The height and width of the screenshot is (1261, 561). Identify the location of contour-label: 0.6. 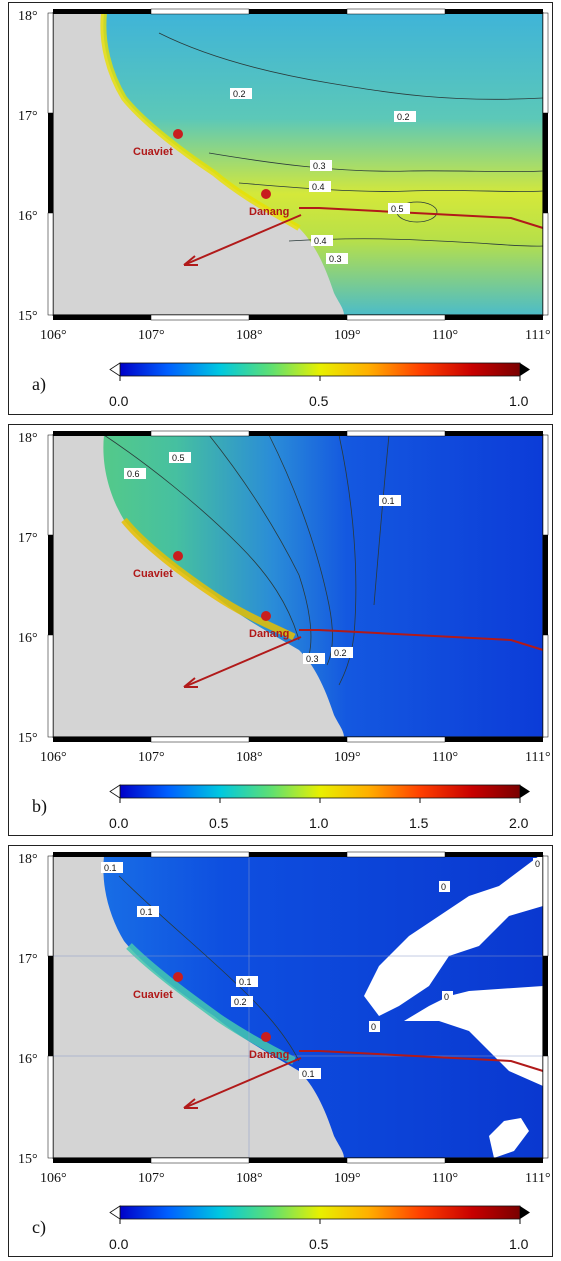
(133, 474).